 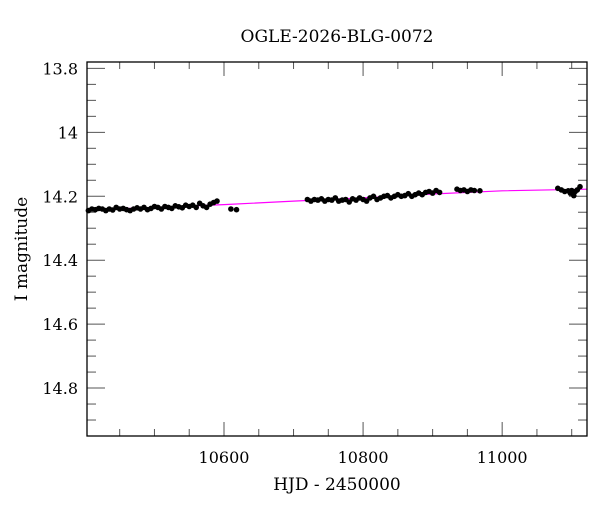 I want to click on x-tick-label: 11000, so click(x=502, y=457).